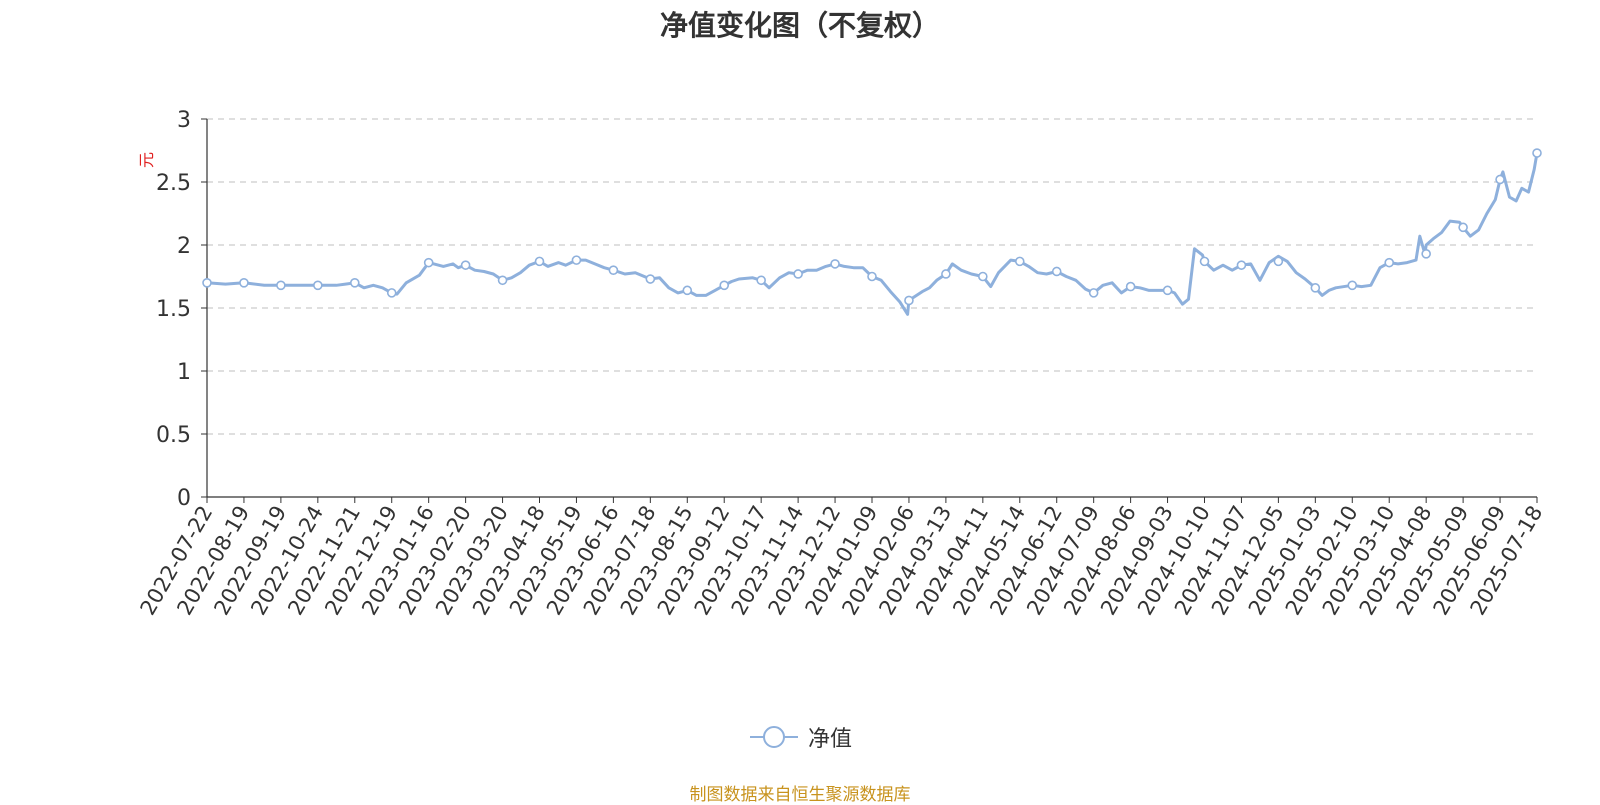 This screenshot has width=1600, height=805. Describe the element at coordinates (799, 25) in the screenshot. I see `chart-title: 净值变化图（不复权）` at that location.